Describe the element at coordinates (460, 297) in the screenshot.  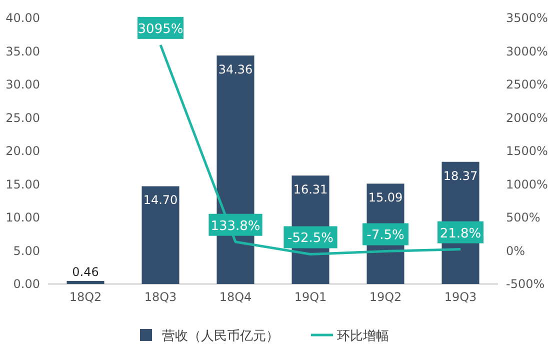
I see `x-tick-label: 19Q3` at that location.